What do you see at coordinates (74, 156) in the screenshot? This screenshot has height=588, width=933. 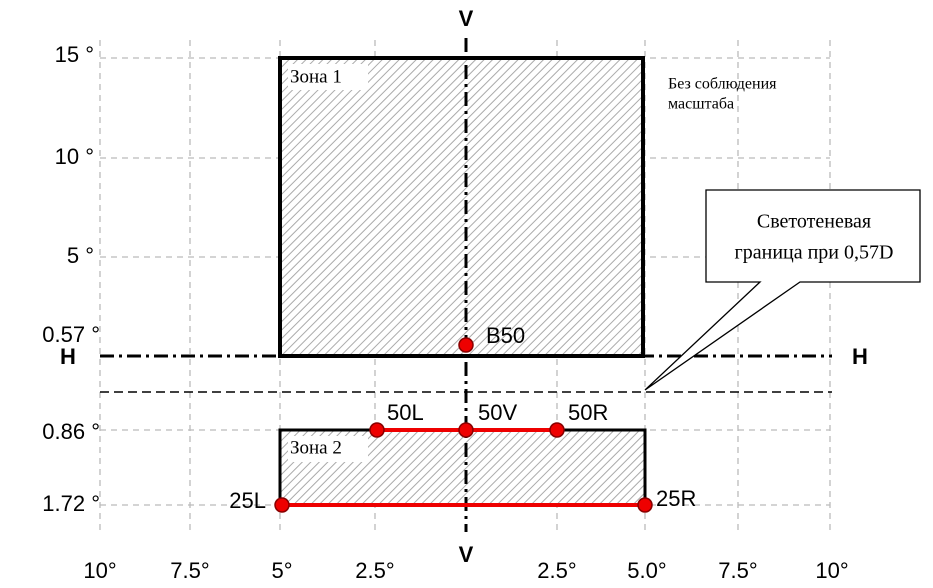 I see `y-label: 10 °` at bounding box center [74, 156].